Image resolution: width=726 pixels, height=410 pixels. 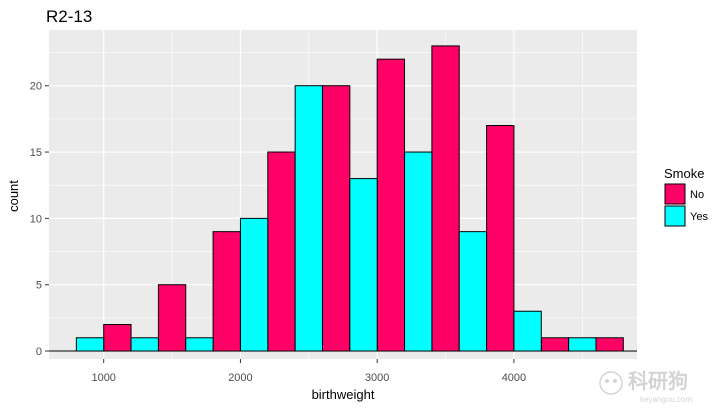 What do you see at coordinates (69, 16) in the screenshot?
I see `chart-title: R2-13` at bounding box center [69, 16].